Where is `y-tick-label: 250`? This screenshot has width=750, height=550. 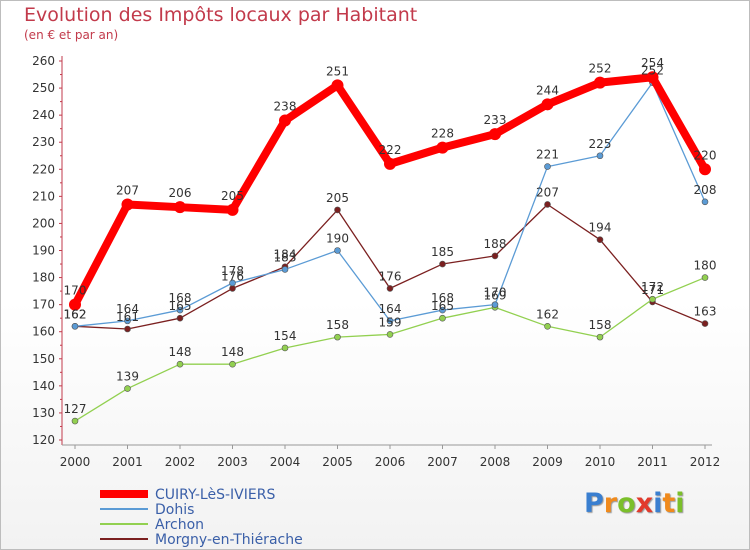
y-tick-label: 250 is located at coordinates (43, 88).